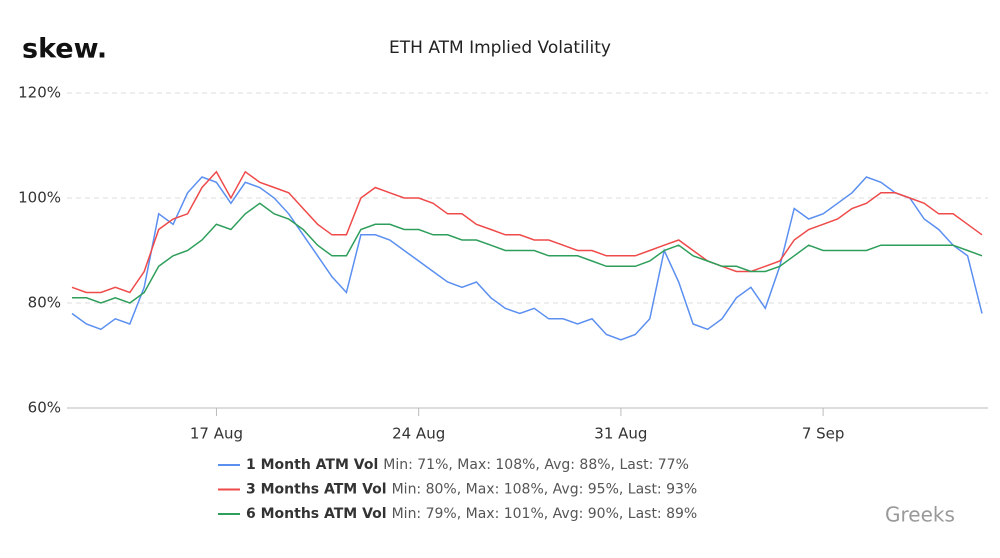 This screenshot has width=1000, height=558. Describe the element at coordinates (500, 48) in the screenshot. I see `chart-title: ETH ATM Implied Volatility` at that location.